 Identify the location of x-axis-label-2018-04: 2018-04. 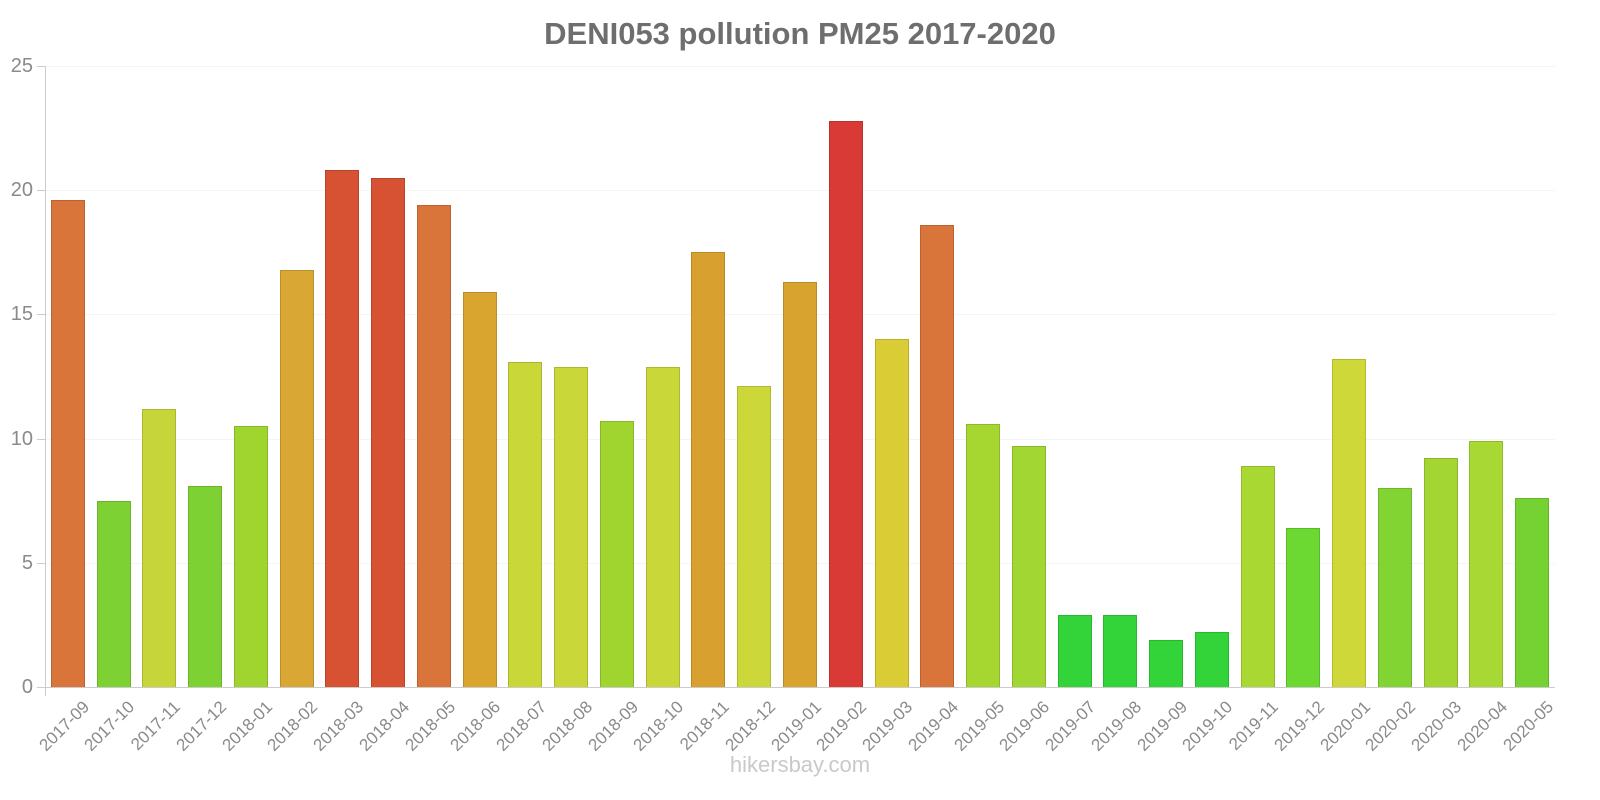
(384, 726).